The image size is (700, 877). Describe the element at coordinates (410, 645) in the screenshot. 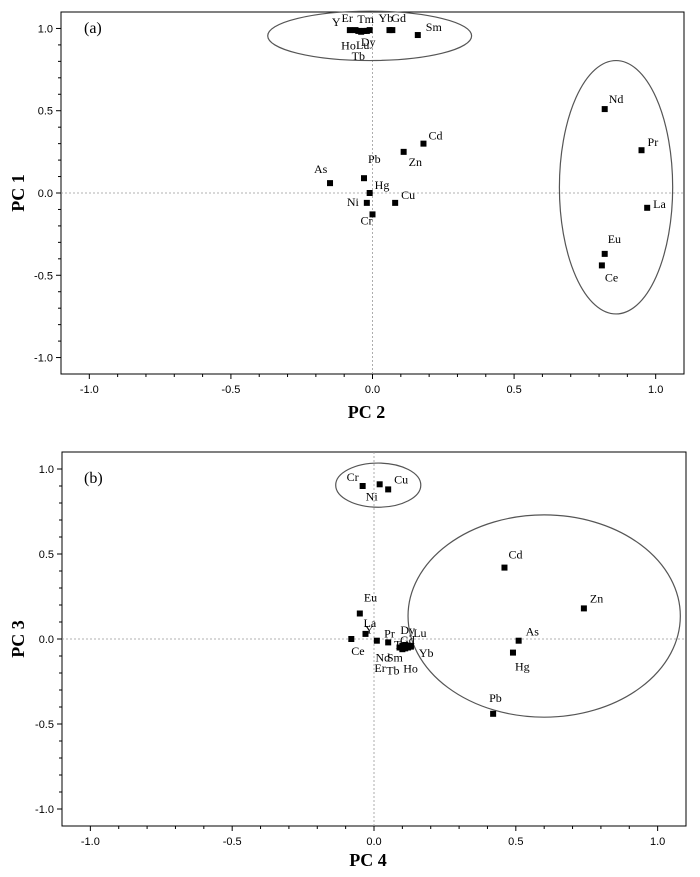

I see `data-point-yb-b` at that location.